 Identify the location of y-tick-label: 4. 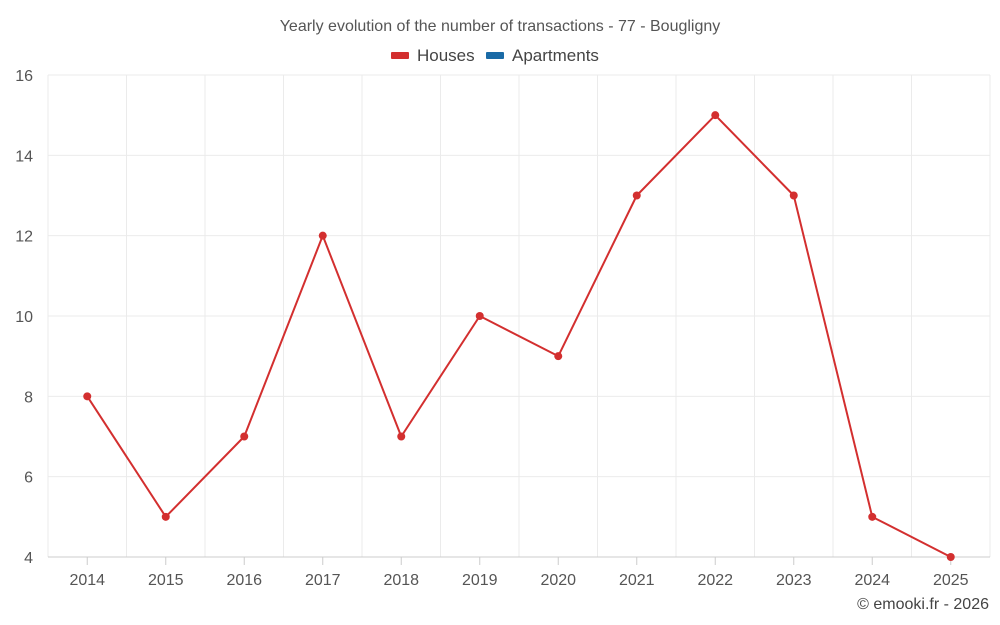
(28, 558).